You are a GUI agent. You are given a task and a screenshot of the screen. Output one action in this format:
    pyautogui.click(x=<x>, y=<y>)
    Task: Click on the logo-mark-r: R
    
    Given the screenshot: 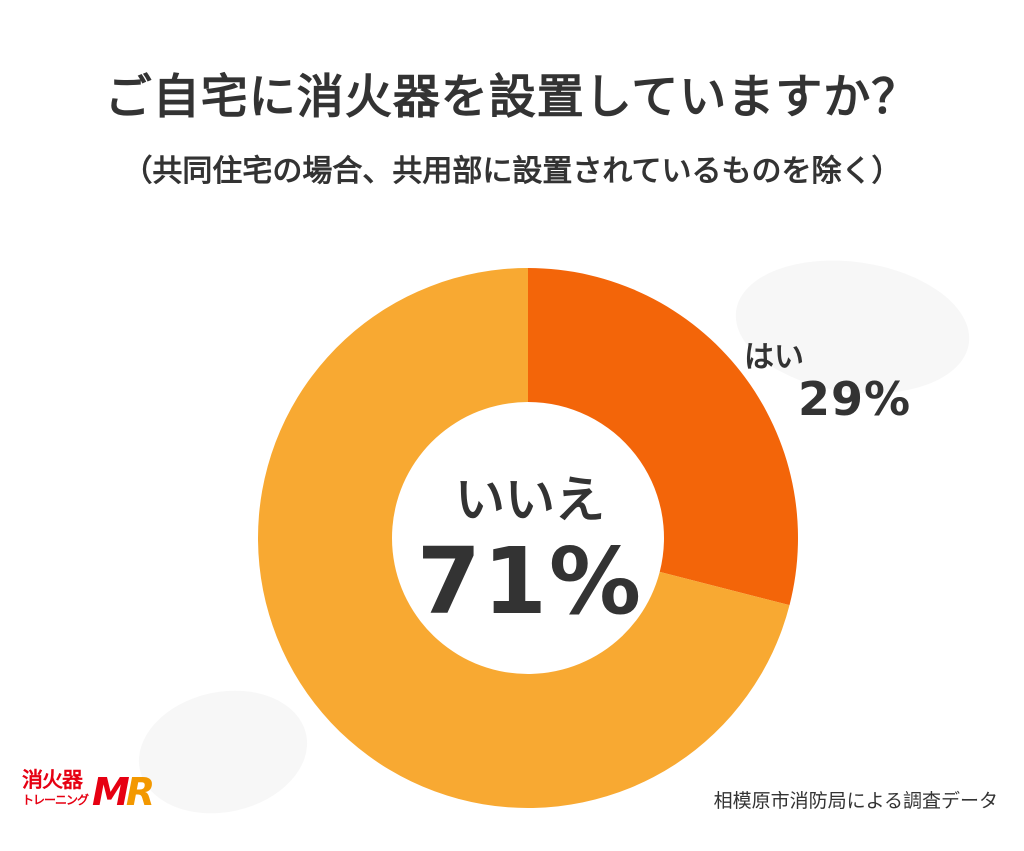 What is the action you would take?
    pyautogui.click(x=140, y=792)
    